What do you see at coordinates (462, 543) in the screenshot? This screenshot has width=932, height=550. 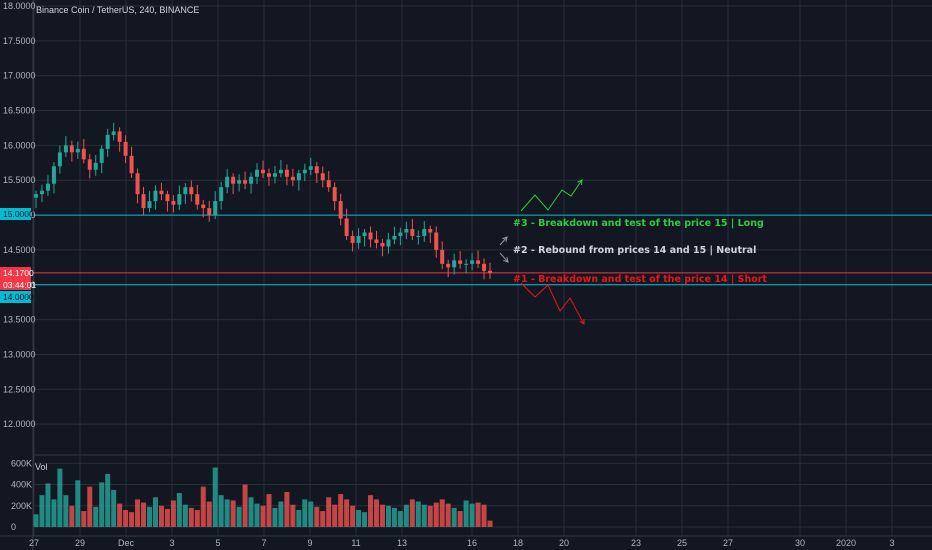 I see `time-axis: 27 29 Dec 3 5 7 9 11 13 16 18 20 23 25 27 30 2020 3` at bounding box center [462, 543].